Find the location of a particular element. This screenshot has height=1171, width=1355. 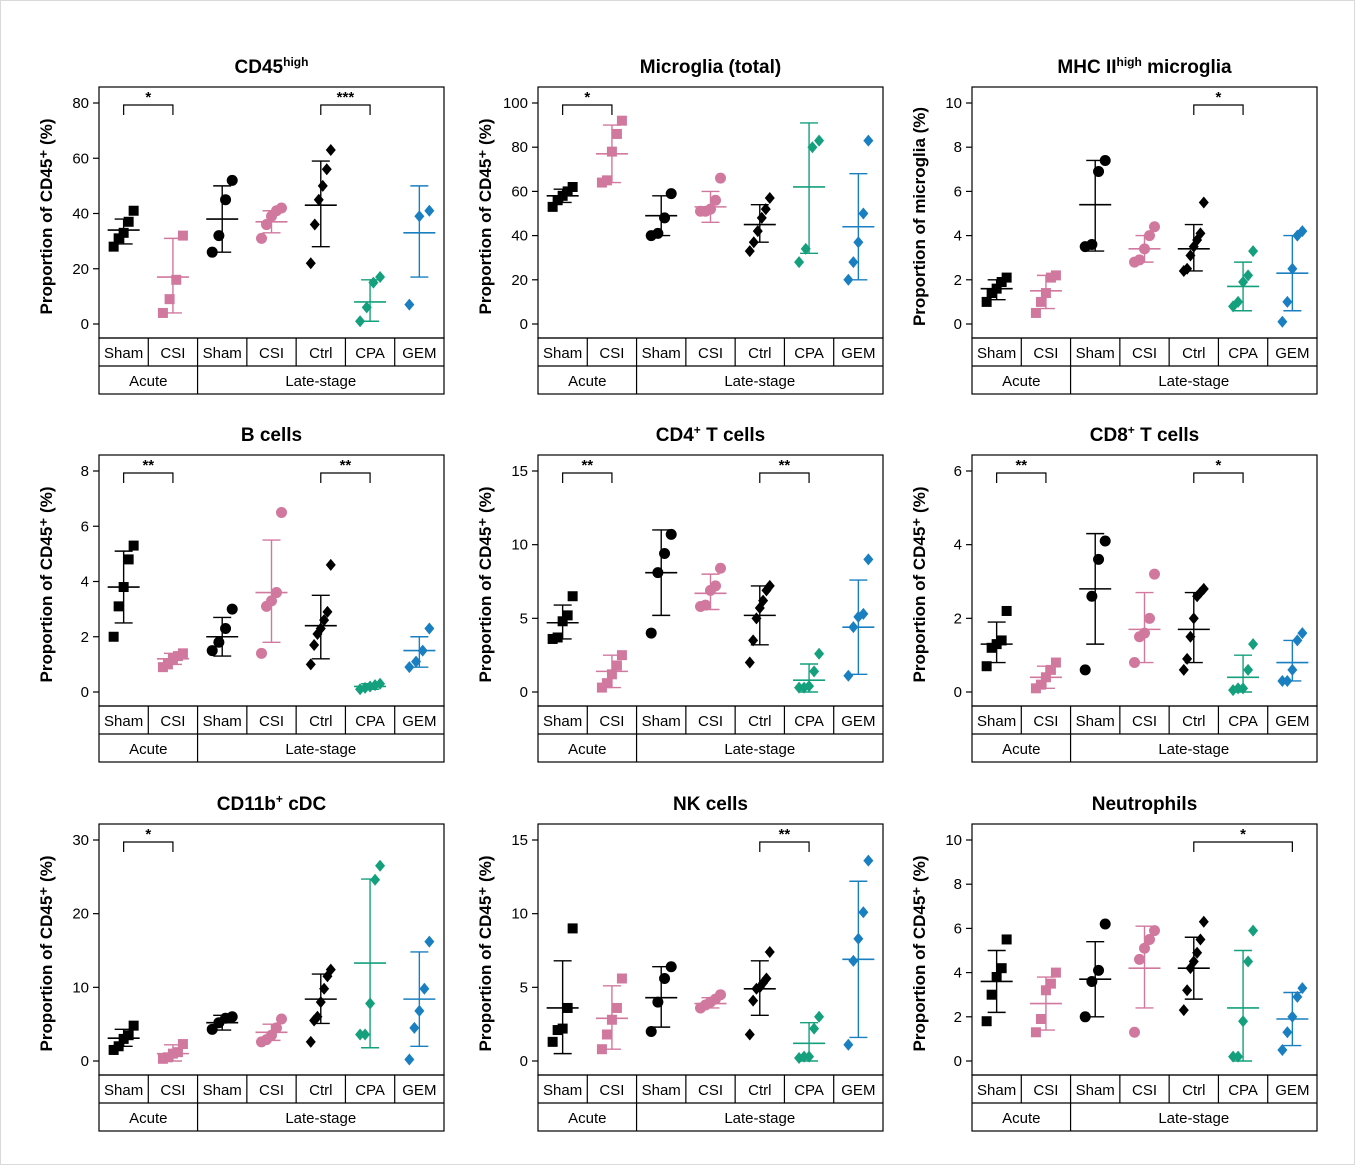

y-tick-label: 6 is located at coordinates (85, 526).